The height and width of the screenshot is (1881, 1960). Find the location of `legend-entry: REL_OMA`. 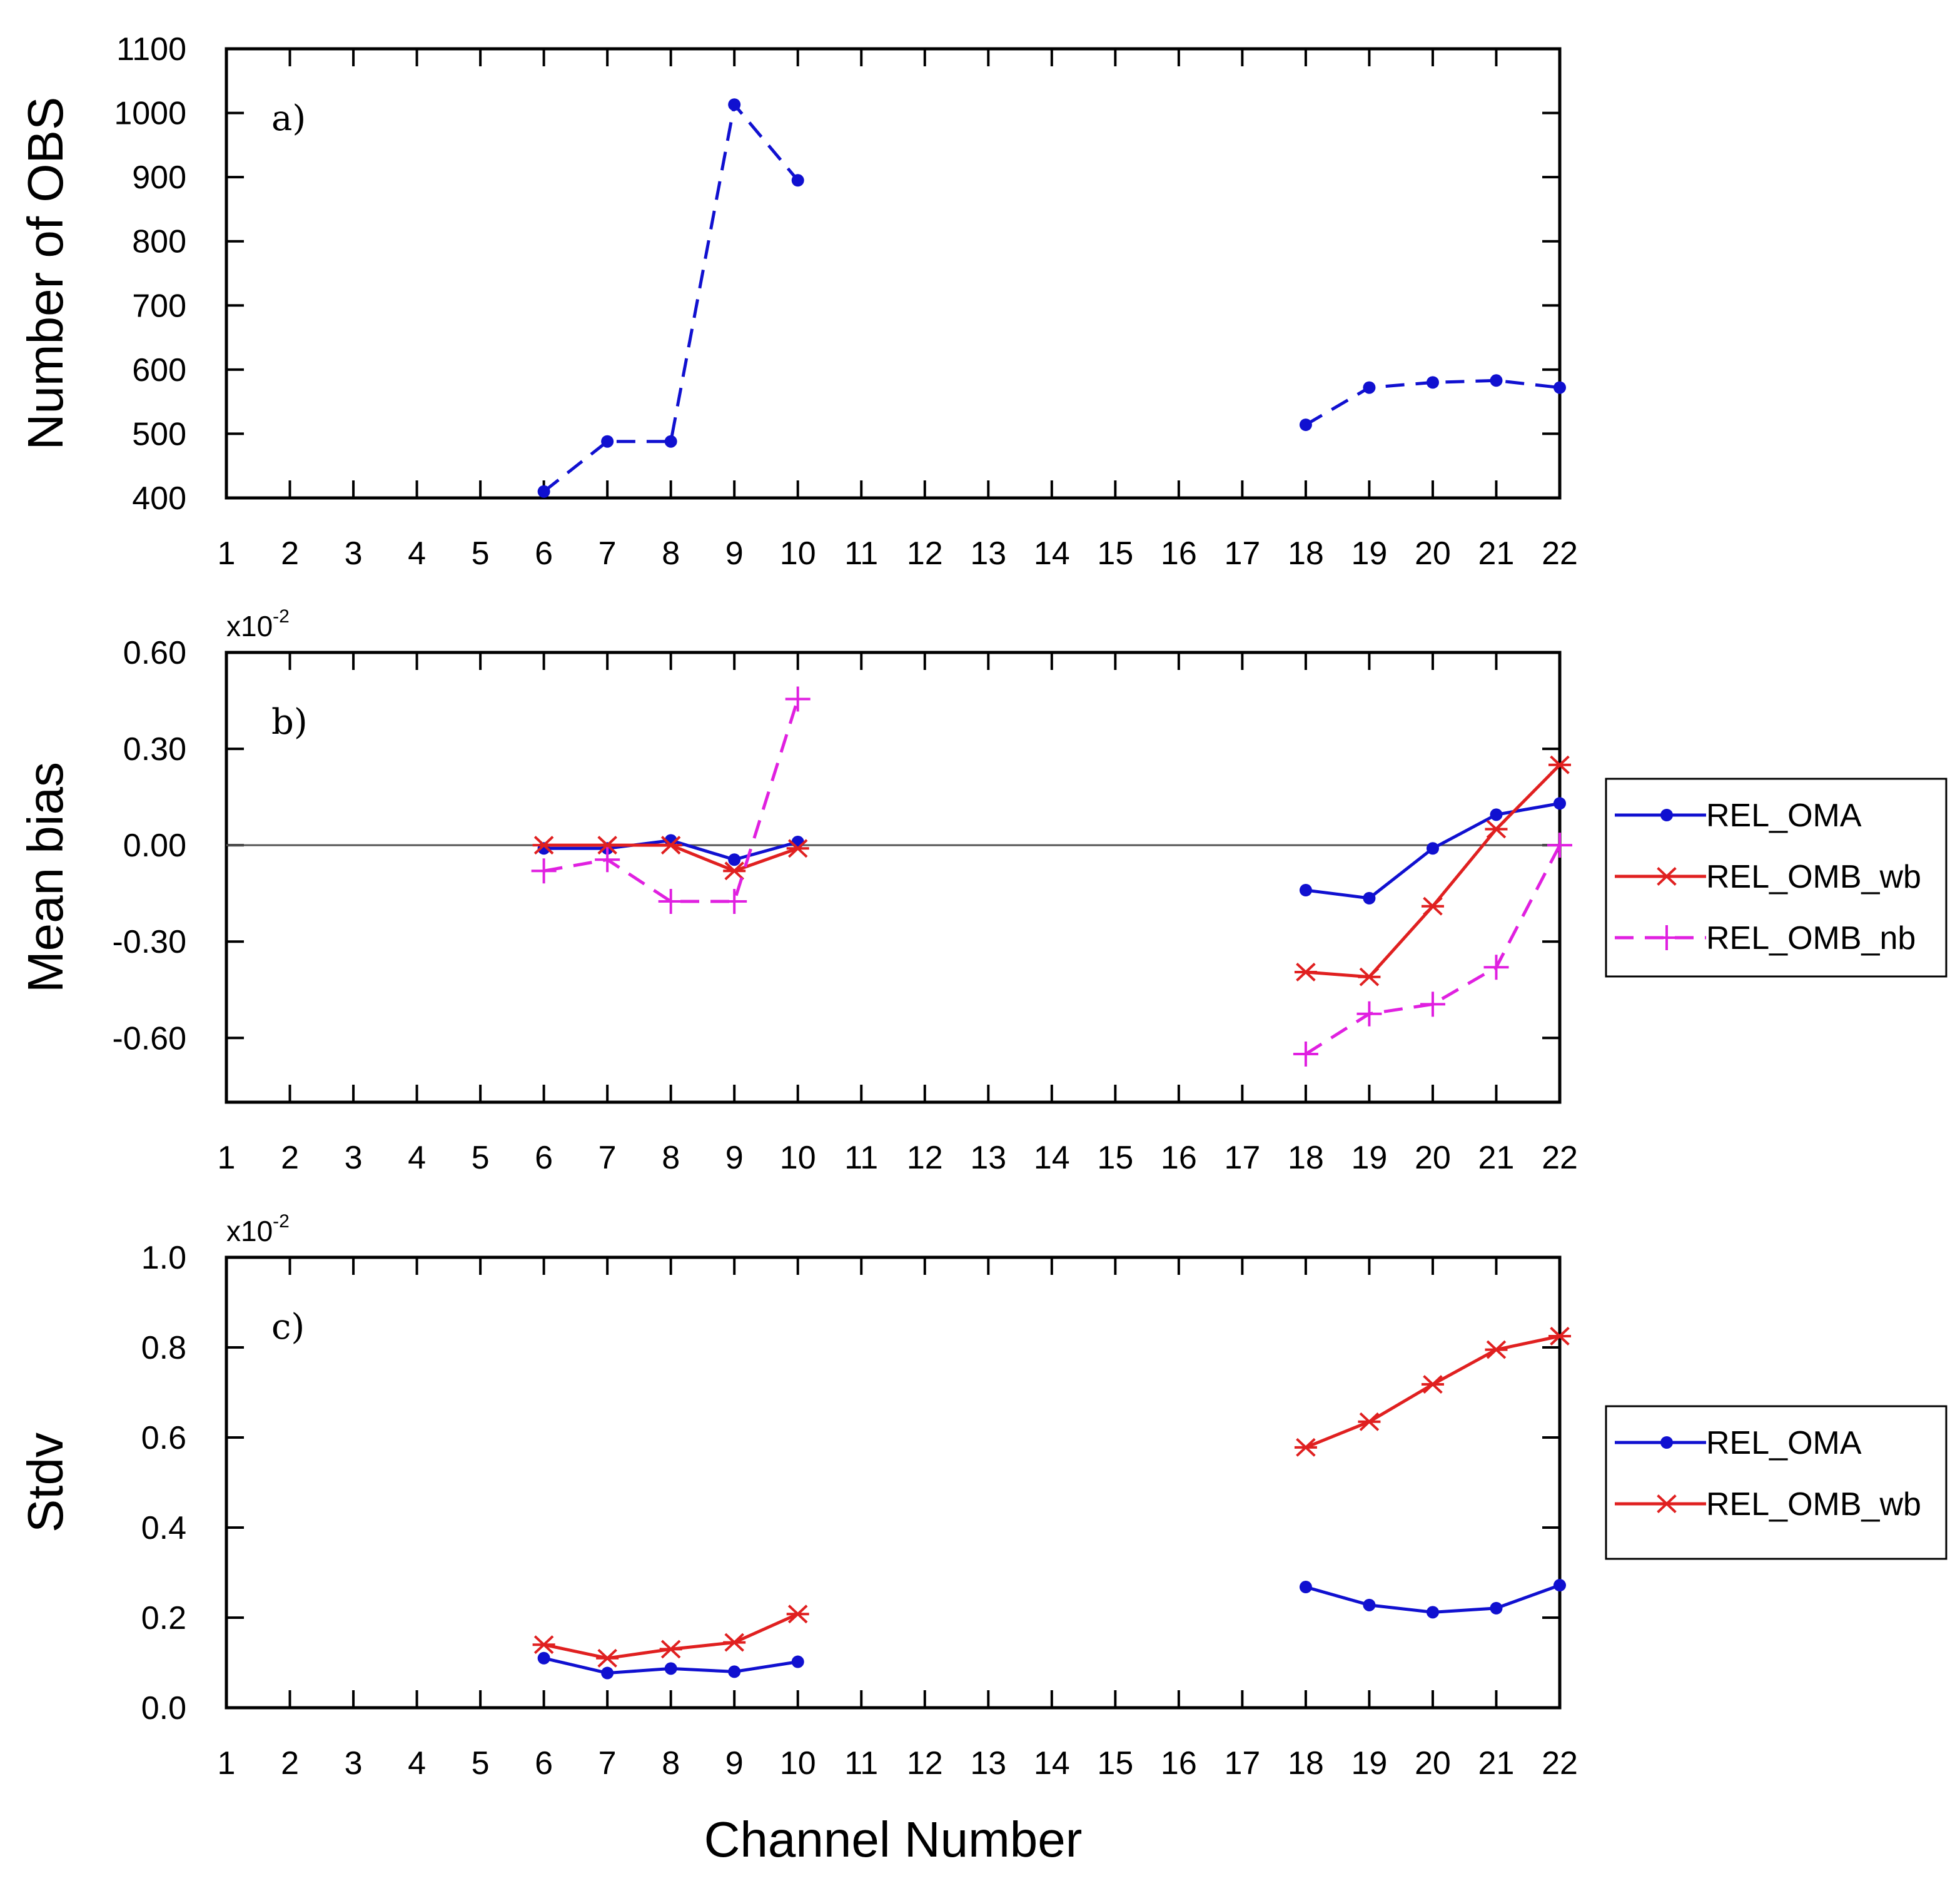

legend-entry: REL_OMA is located at coordinates (1784, 816).